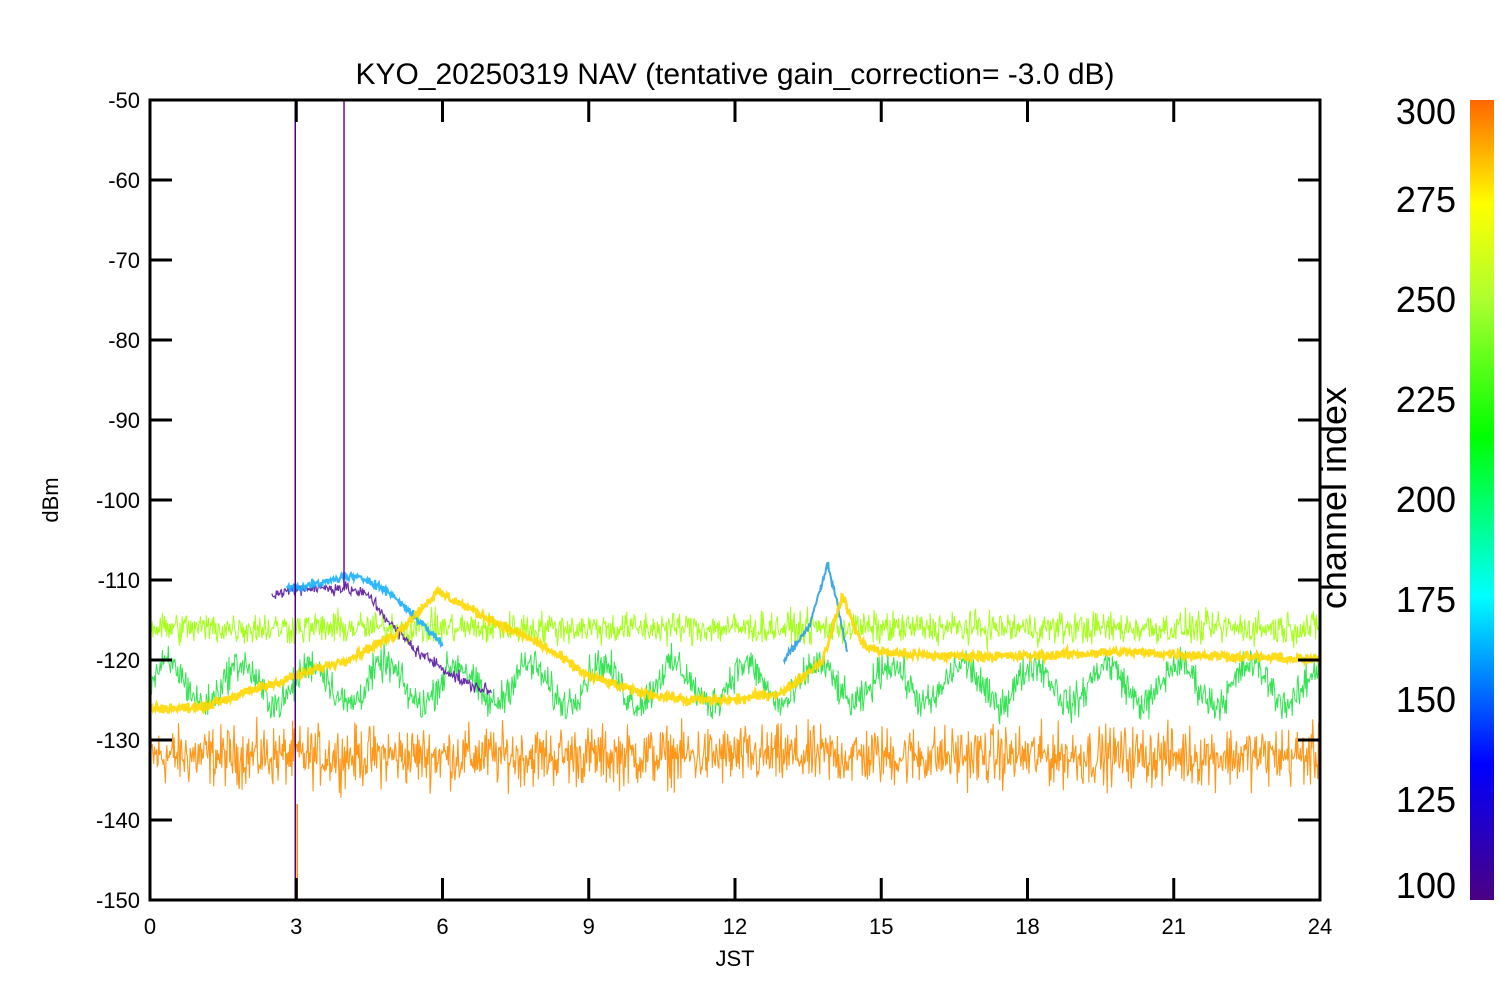 Image resolution: width=1500 pixels, height=1000 pixels. I want to click on y-tick-label: -150, so click(118, 900).